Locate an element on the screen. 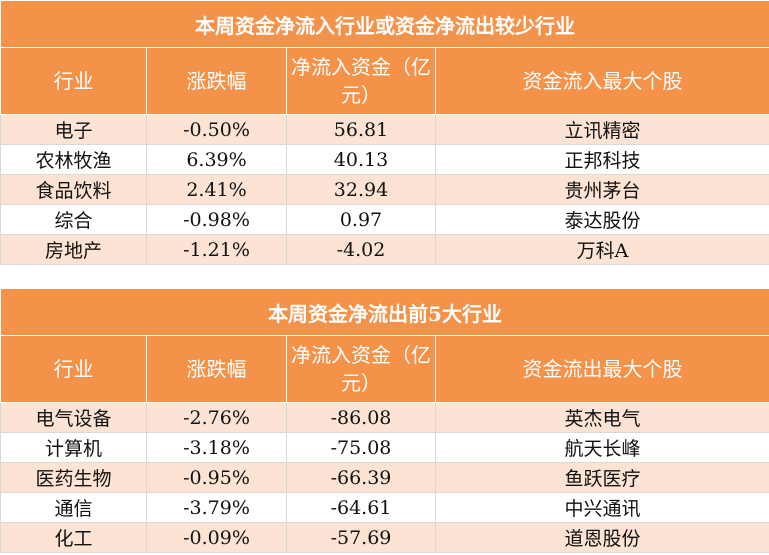 This screenshot has width=769, height=555. table-row: 农林牧渔 6.39% 40.13 正邦科技 is located at coordinates (384, 159).